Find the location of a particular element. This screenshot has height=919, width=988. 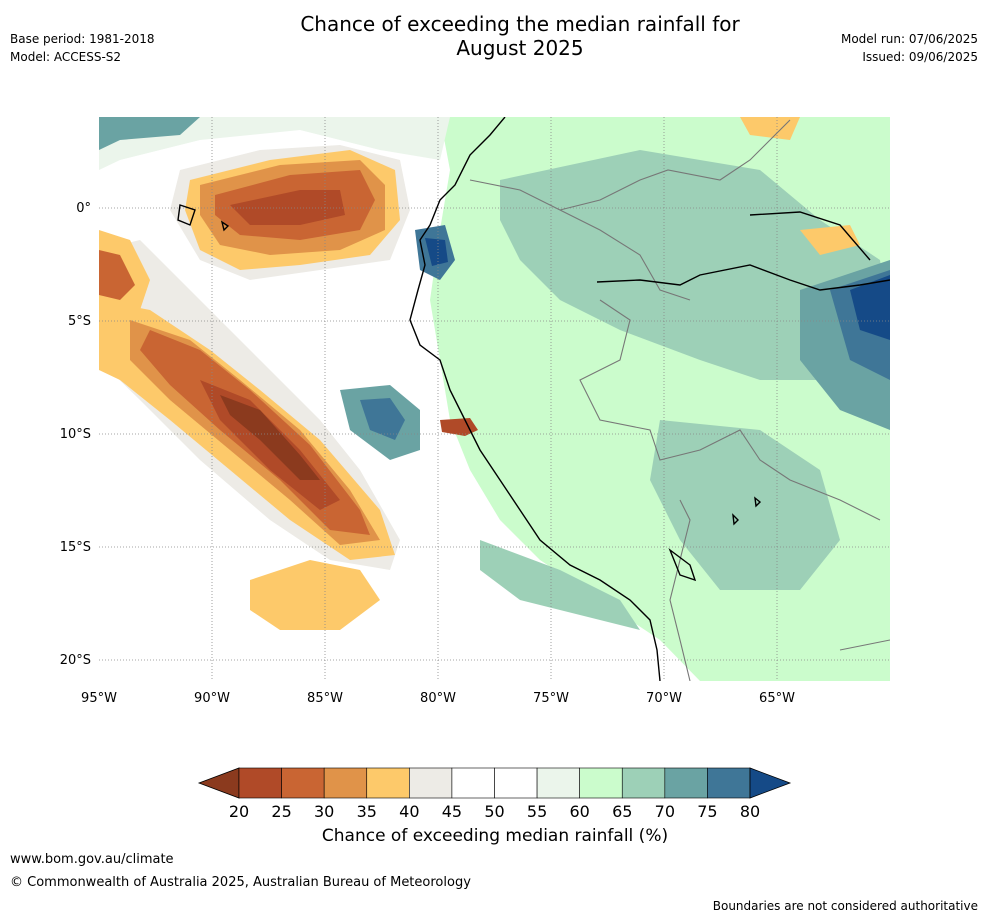

colorbar-tick-label: 55 is located at coordinates (537, 811).